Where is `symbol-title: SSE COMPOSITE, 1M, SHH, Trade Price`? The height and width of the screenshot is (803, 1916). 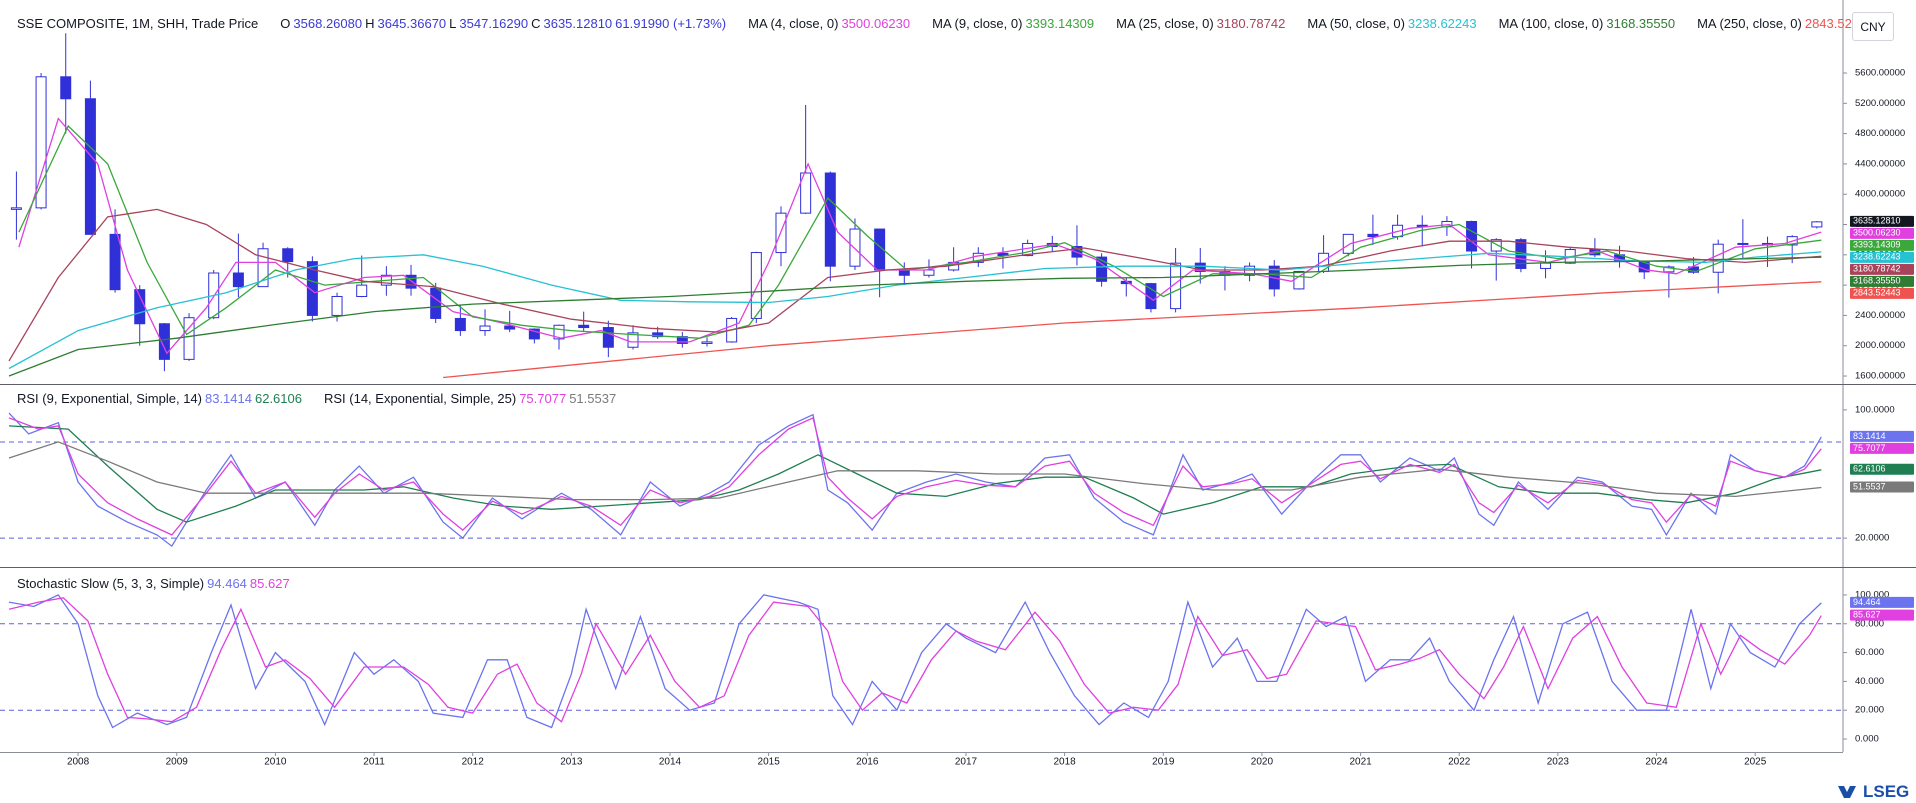 symbol-title: SSE COMPOSITE, 1M, SHH, Trade Price is located at coordinates (138, 23).